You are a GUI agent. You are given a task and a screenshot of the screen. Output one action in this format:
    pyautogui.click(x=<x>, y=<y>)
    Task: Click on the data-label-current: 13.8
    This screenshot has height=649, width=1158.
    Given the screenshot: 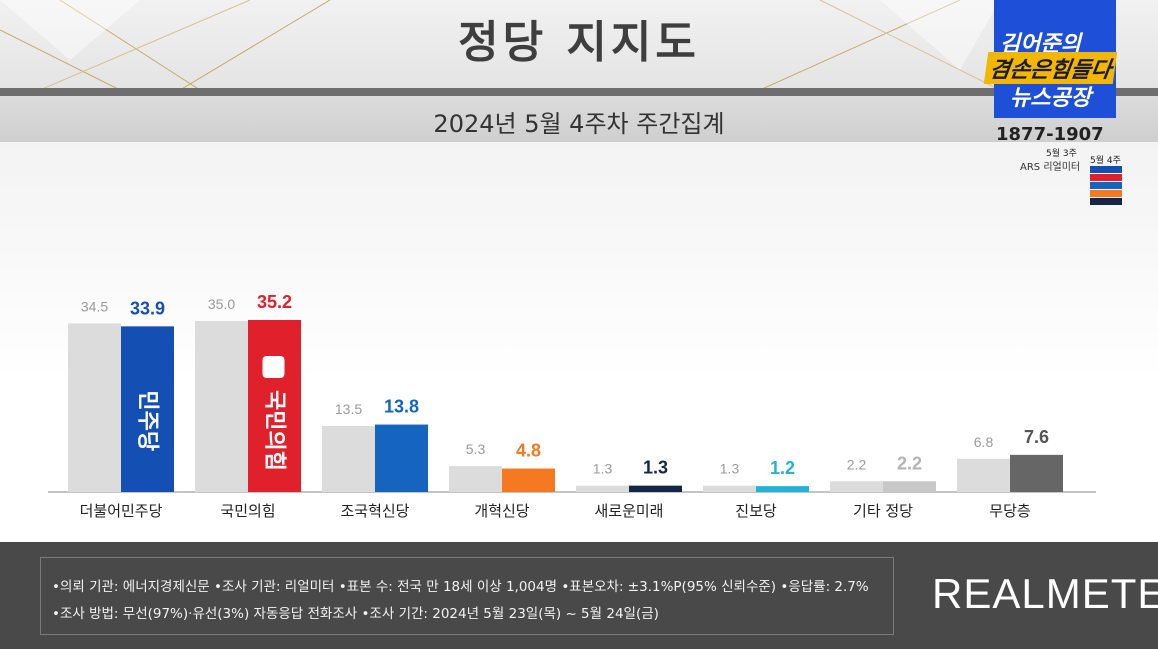 What is the action you would take?
    pyautogui.click(x=401, y=407)
    